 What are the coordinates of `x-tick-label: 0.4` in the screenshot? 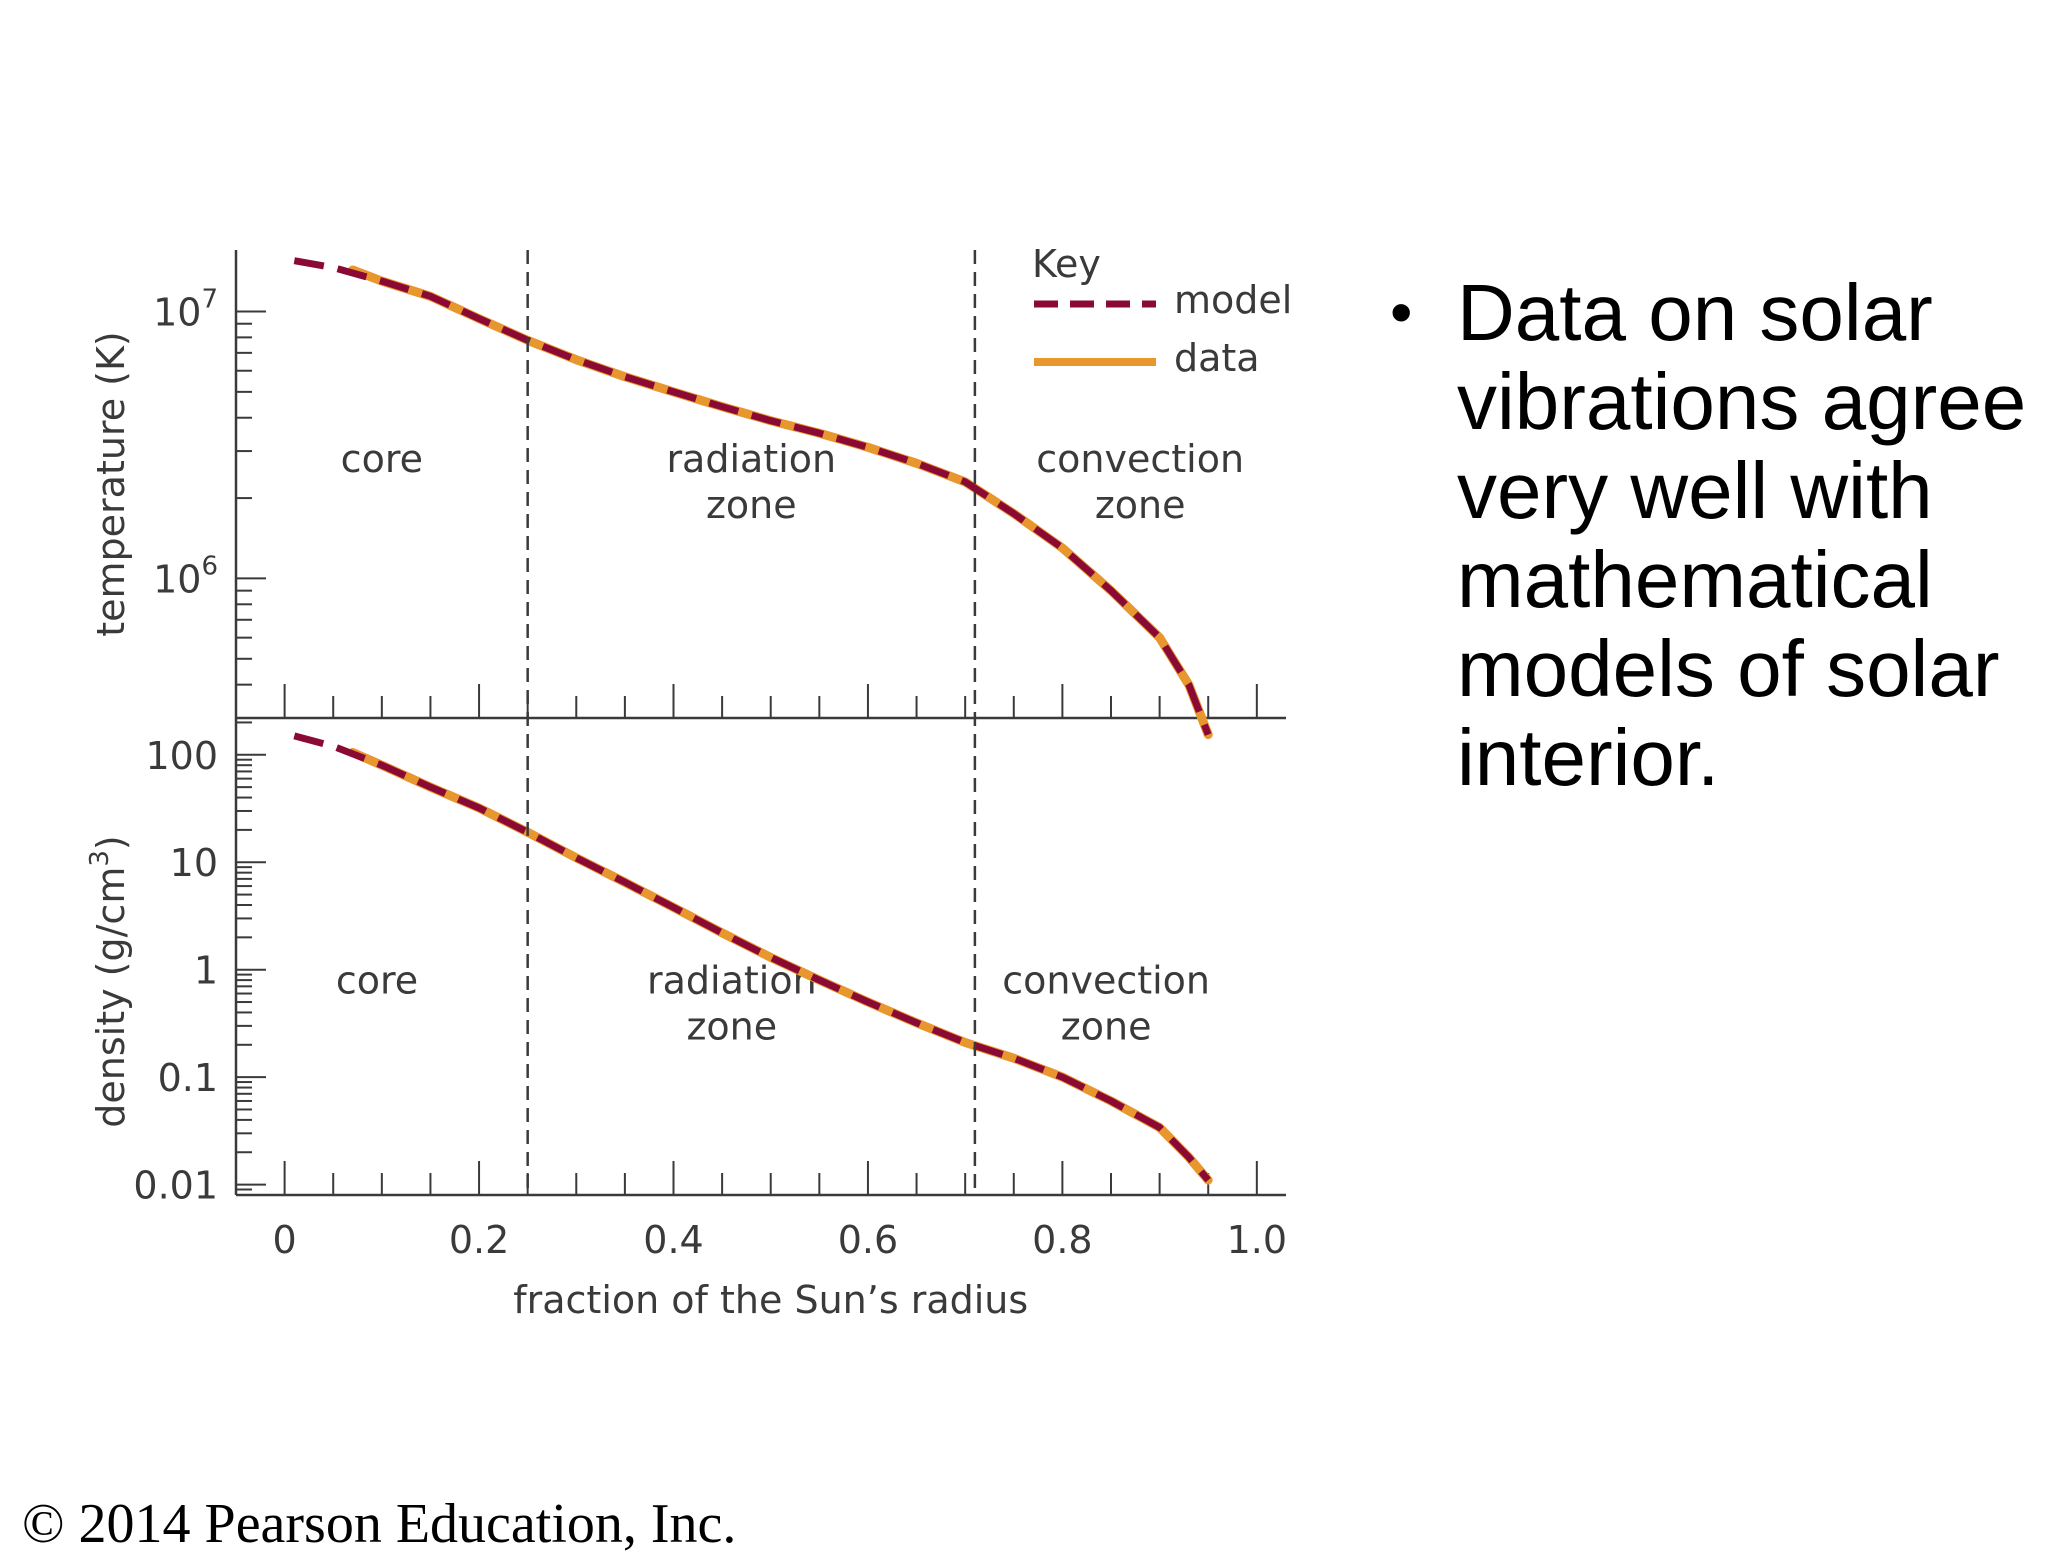 It's located at (673, 1240).